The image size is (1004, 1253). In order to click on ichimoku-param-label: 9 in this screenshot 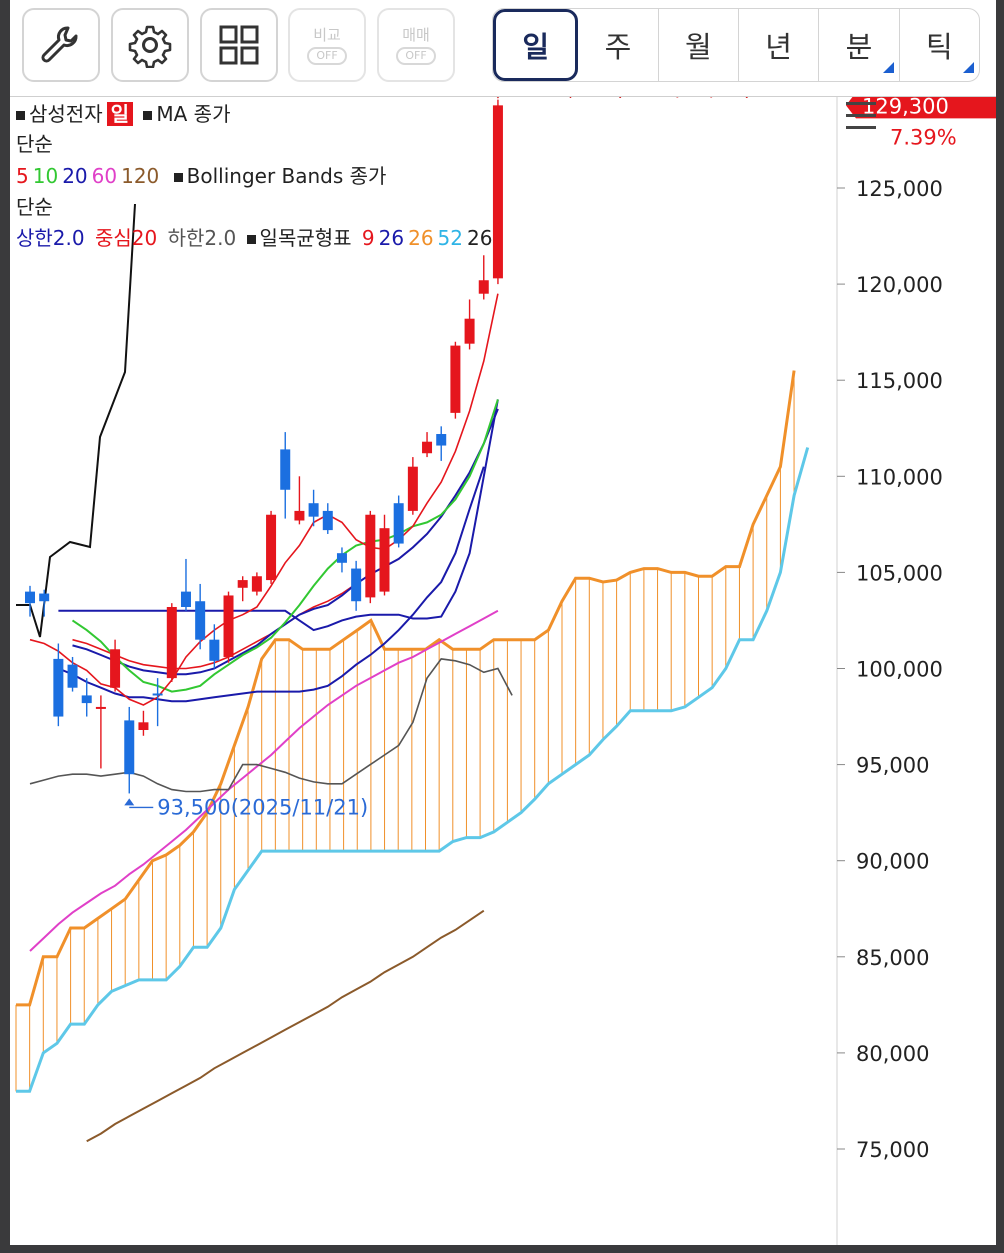, I will do `click(368, 238)`.